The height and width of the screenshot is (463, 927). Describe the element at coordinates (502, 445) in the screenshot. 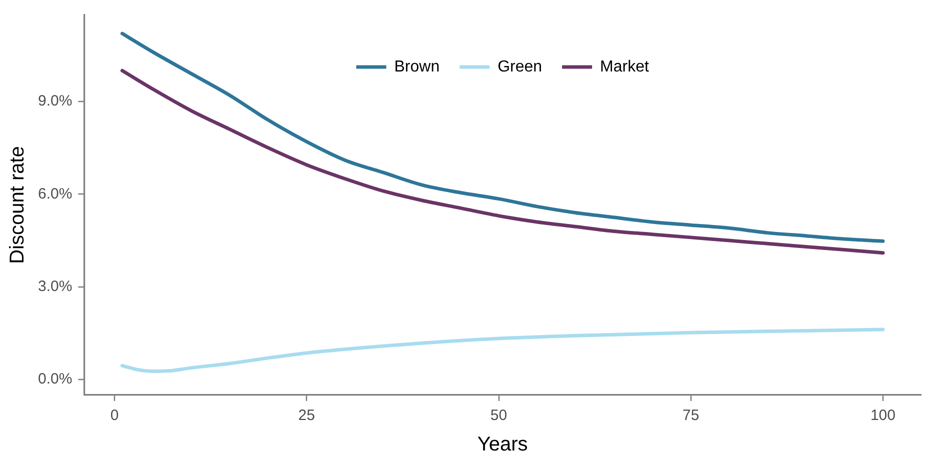

I see `x-axis-title: Years` at that location.